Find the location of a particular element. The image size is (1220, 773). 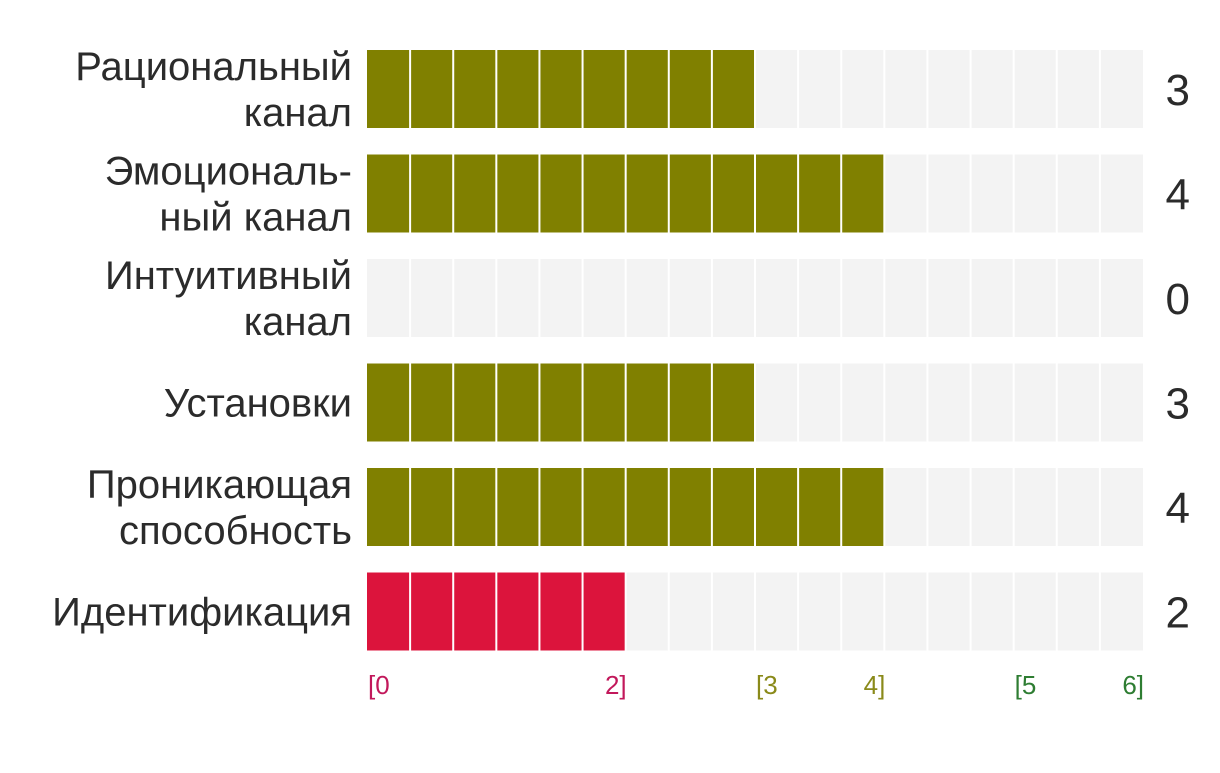

scale-start-label: [3 is located at coordinates (767, 685).